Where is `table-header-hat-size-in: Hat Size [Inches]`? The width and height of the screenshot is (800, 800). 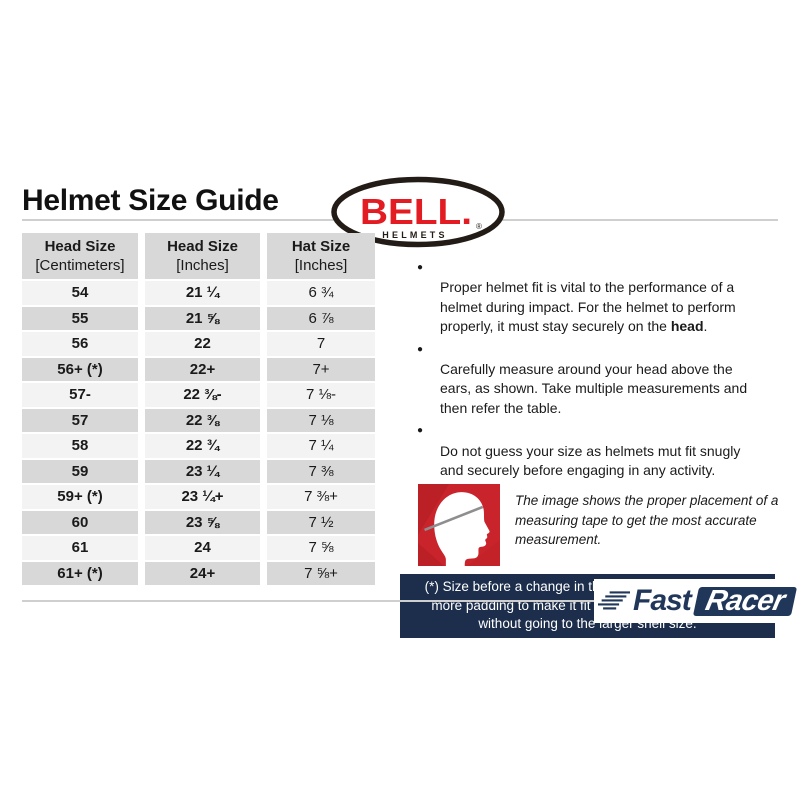
table-header-hat-size-in: Hat Size [Inches] is located at coordinates (321, 256).